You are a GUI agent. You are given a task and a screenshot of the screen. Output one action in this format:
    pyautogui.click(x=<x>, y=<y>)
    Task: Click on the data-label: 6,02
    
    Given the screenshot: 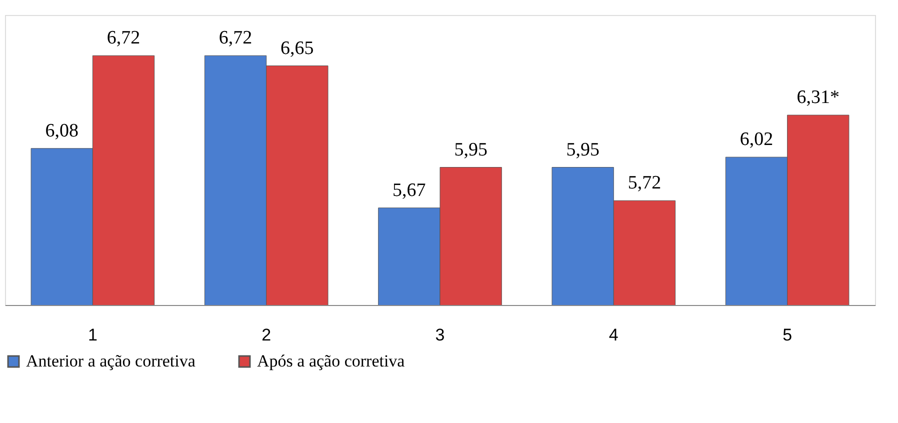 What is the action you would take?
    pyautogui.click(x=757, y=139)
    